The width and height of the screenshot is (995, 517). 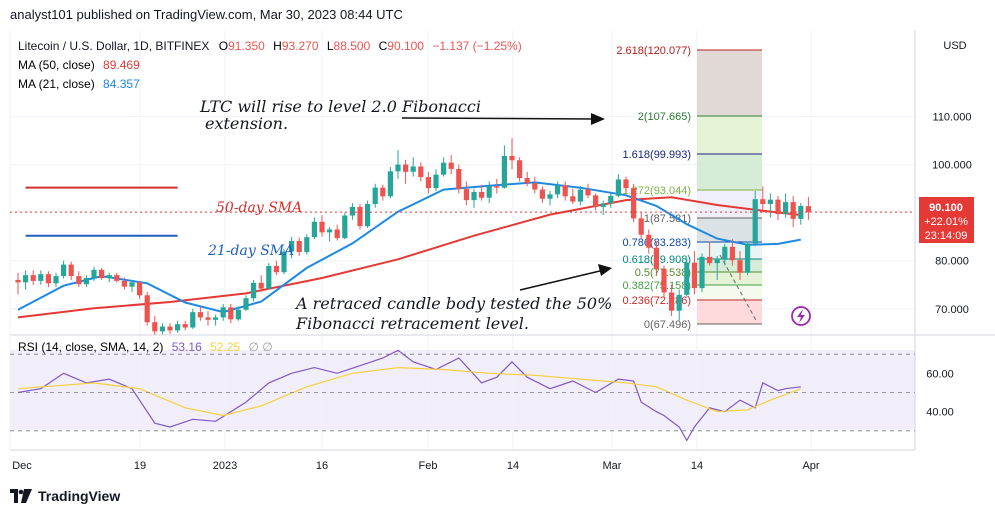 What do you see at coordinates (56, 84) in the screenshot?
I see `ma21-legend-label: MA (21, close)` at bounding box center [56, 84].